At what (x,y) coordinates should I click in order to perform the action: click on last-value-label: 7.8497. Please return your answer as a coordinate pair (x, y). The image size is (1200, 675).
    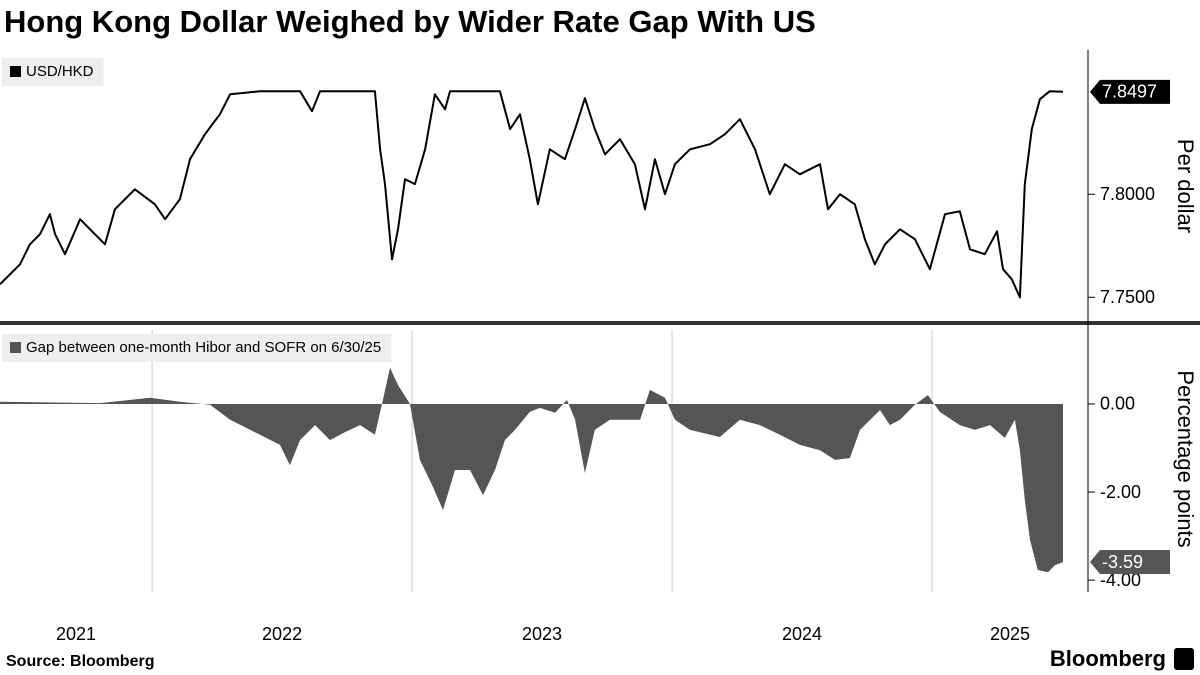
    Looking at the image, I should click on (1129, 92).